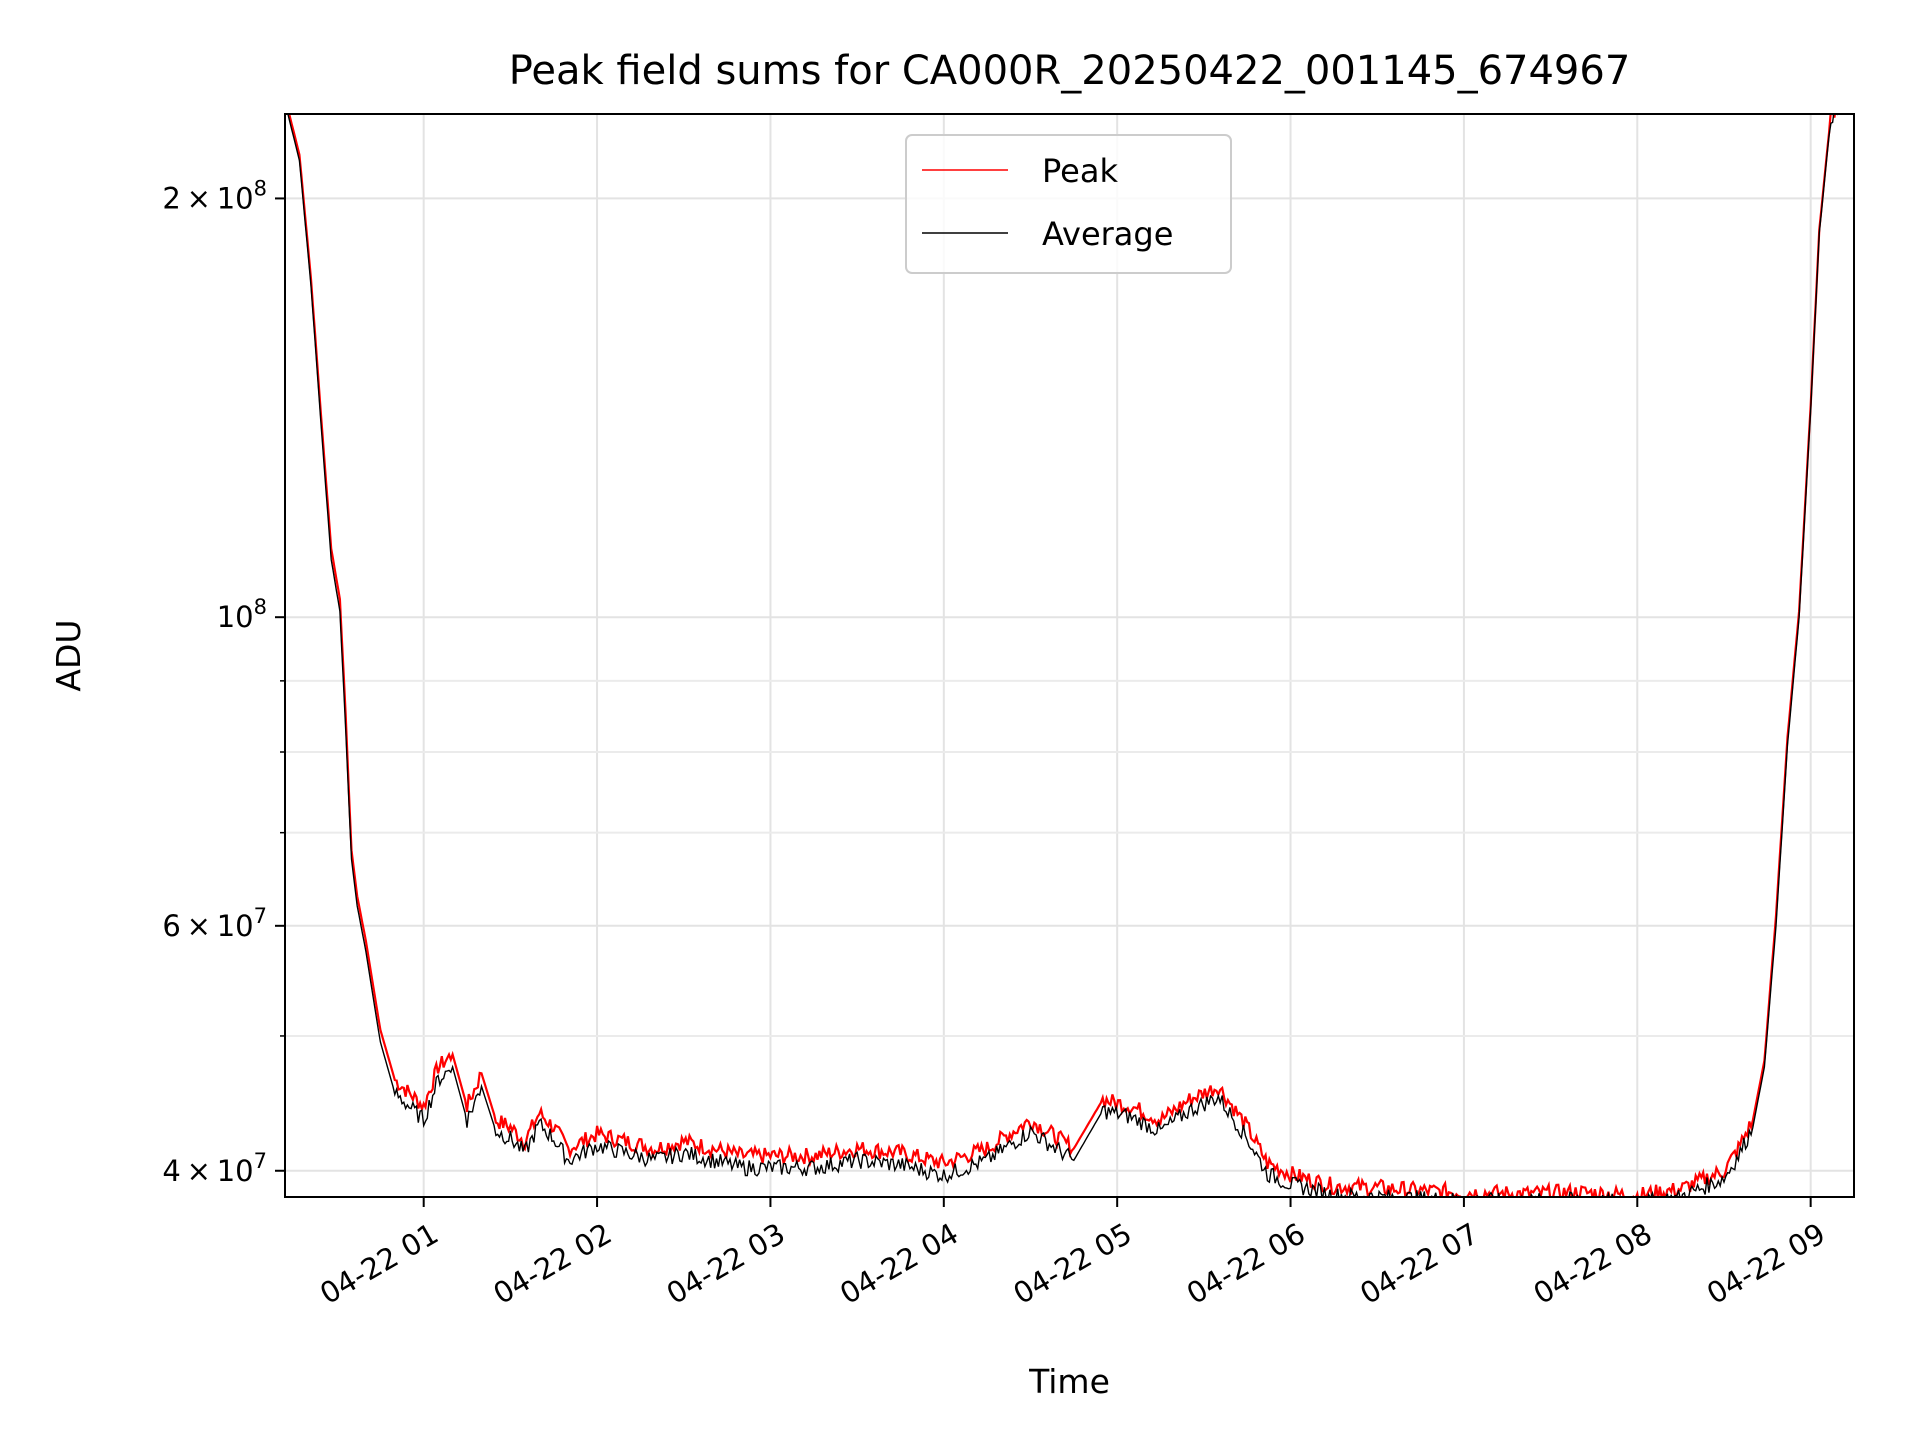  Describe the element at coordinates (1766, 1263) in the screenshot. I see `x-tick-label: 04-22 09` at that location.